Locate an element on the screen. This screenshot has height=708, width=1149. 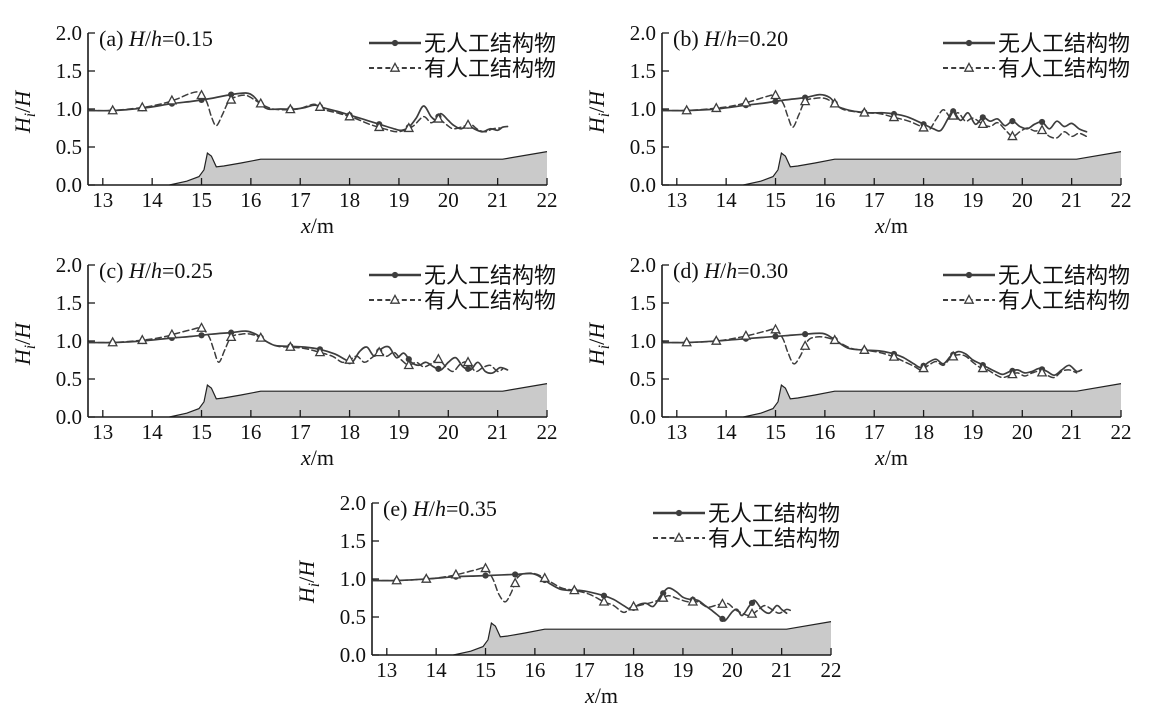
bathymetry-area is located at coordinates (932, 168).